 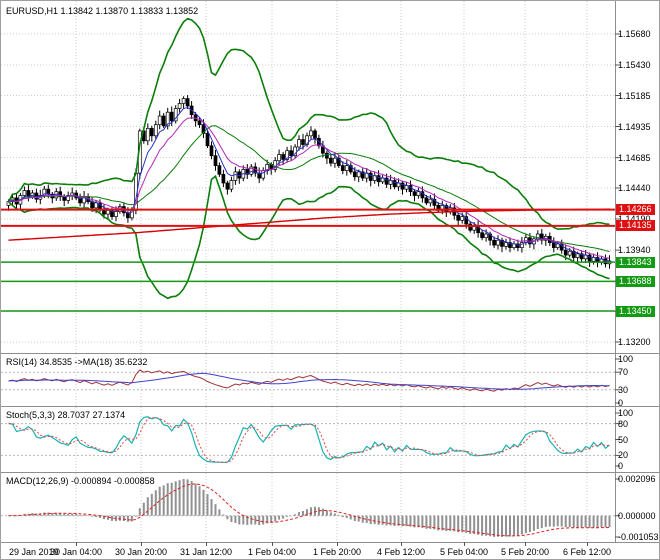 I want to click on macd-scale-label: -0.001053, so click(x=638, y=537).